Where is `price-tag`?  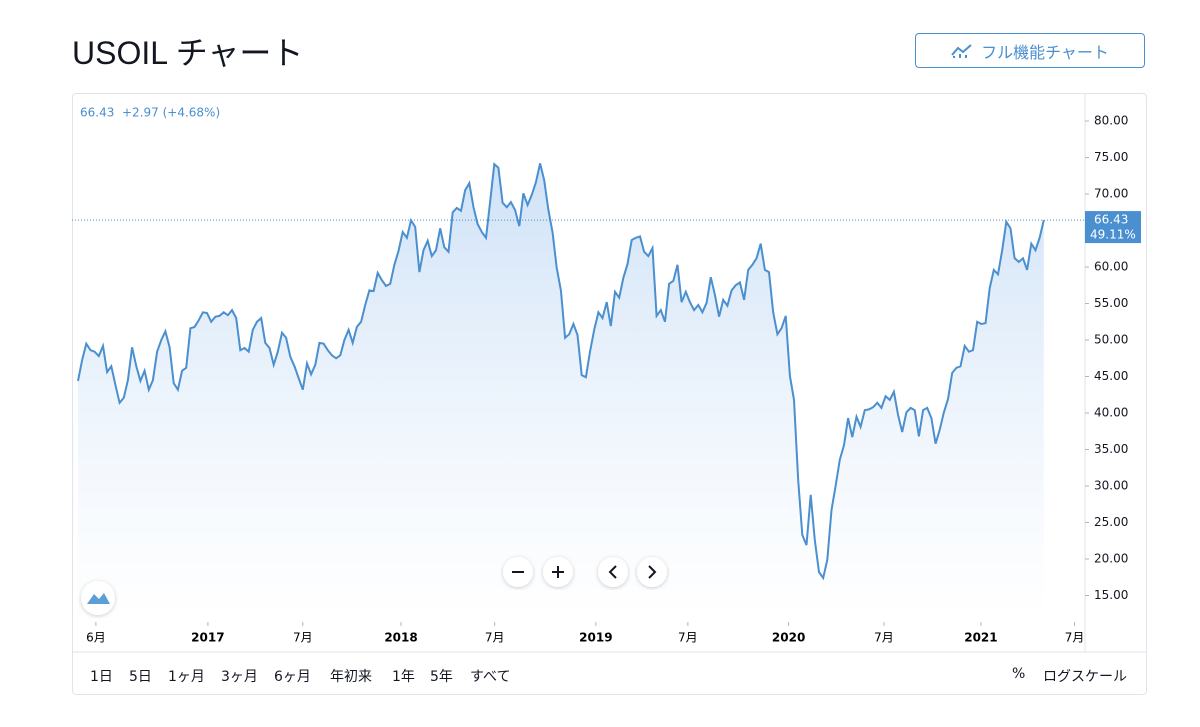 price-tag is located at coordinates (1113, 227).